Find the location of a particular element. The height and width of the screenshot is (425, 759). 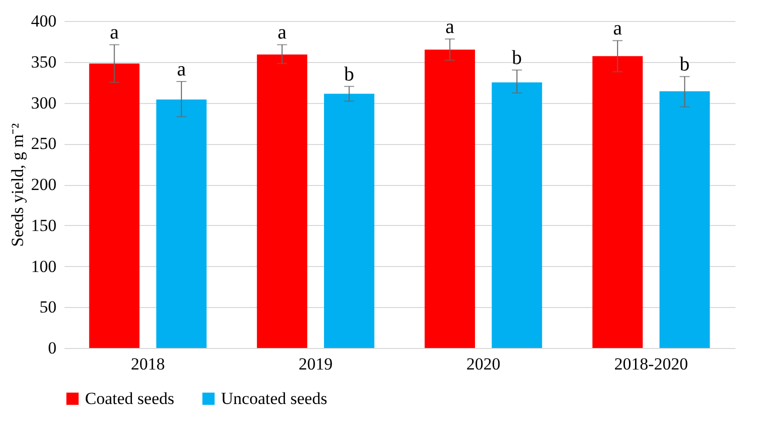

y-tick-label: 100 is located at coordinates (43, 266).